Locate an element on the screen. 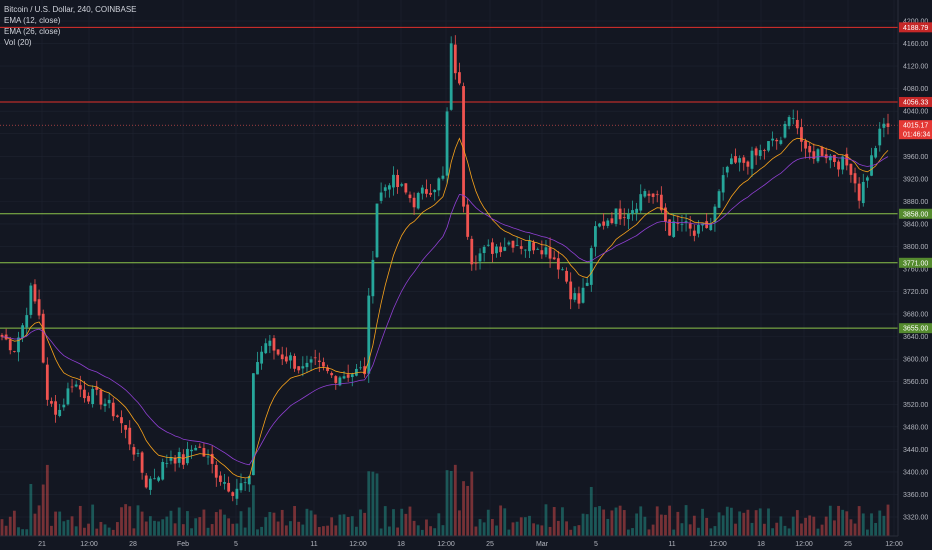 The image size is (932, 550). volume-bars is located at coordinates (445, 500).